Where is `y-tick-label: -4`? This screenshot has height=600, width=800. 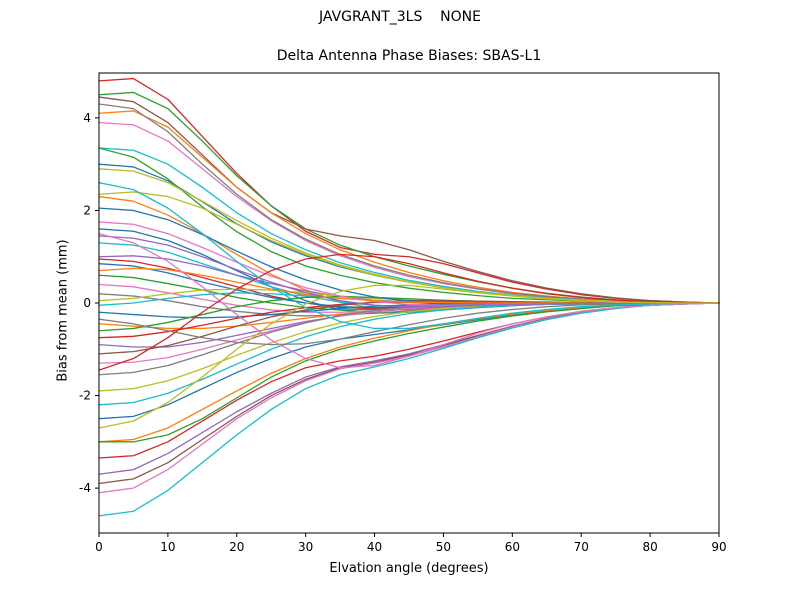
y-tick-label: -4 is located at coordinates (85, 488).